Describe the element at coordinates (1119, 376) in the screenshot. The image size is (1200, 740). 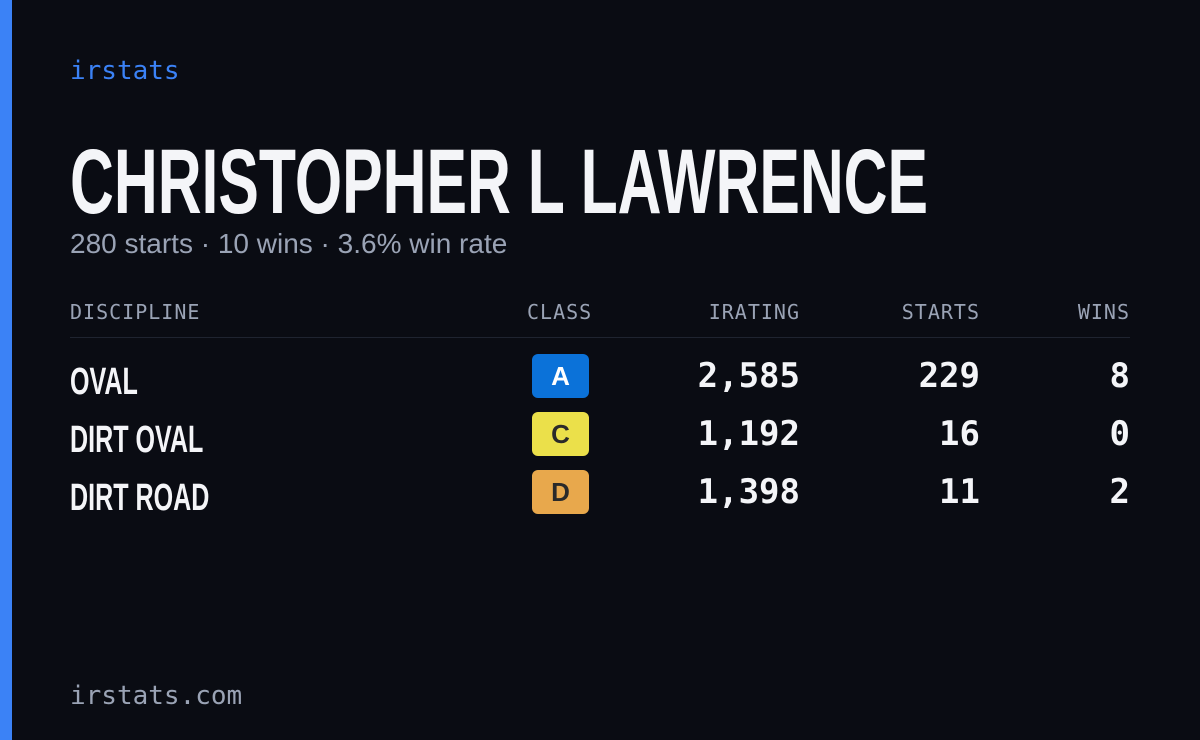
I see `wins: 8` at that location.